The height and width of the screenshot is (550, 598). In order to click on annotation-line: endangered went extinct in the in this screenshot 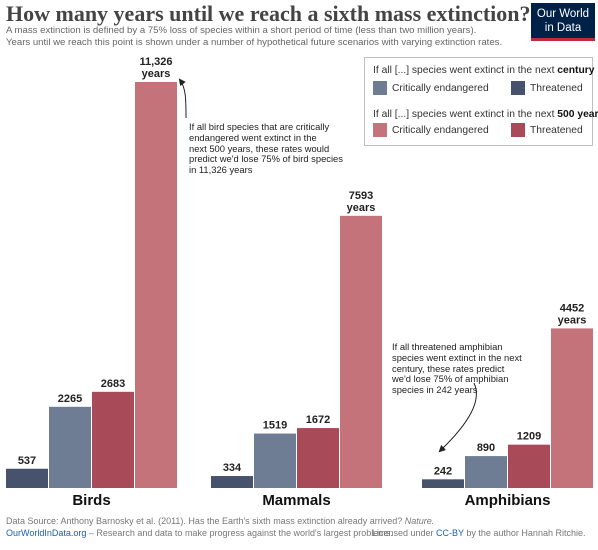, I will do `click(253, 137)`.